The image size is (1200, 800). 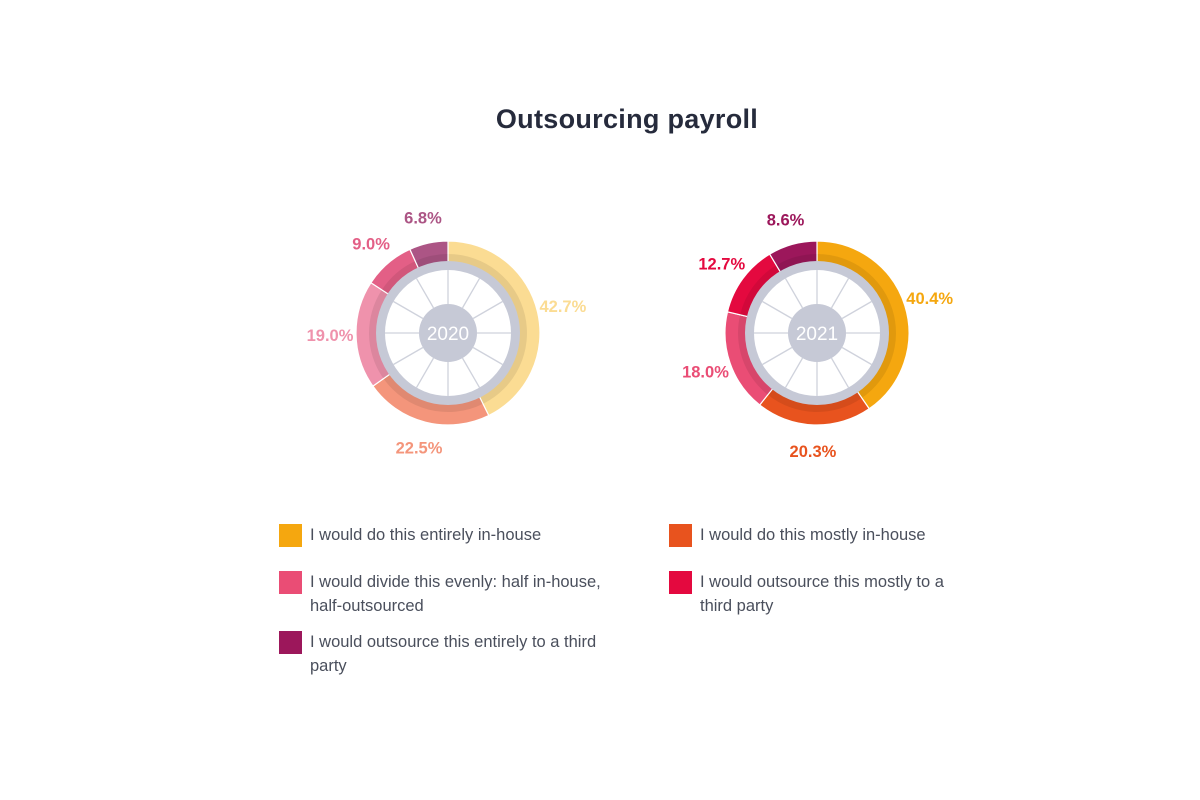 I want to click on data-label-mostly-outsourced: 9.0%, so click(x=371, y=245).